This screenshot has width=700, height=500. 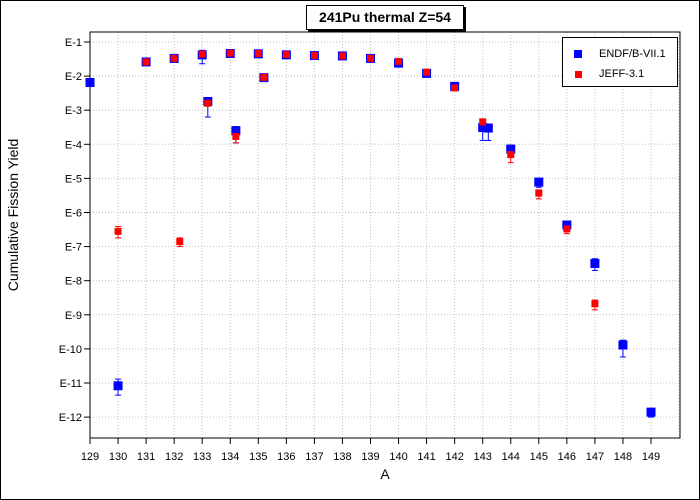 I want to click on x-tick-label: 149, so click(x=651, y=457).